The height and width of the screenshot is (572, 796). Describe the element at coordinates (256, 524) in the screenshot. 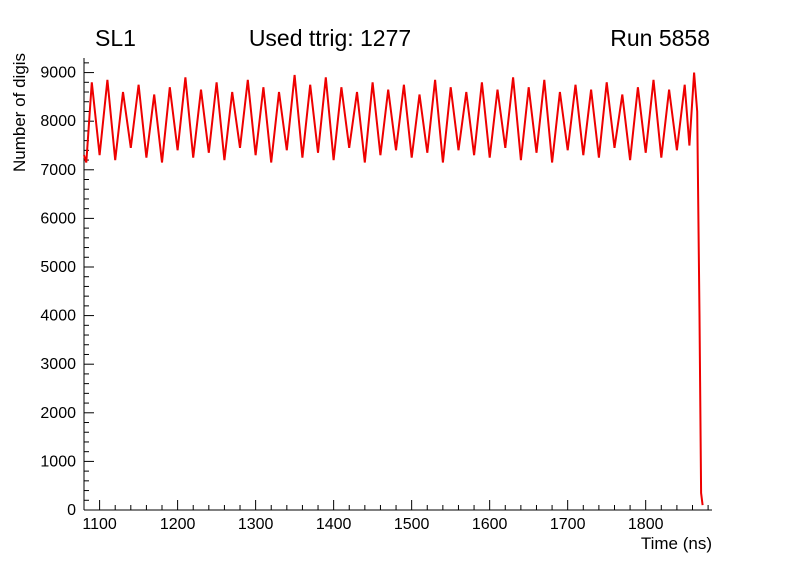

I see `x-tick-label: 1300` at that location.